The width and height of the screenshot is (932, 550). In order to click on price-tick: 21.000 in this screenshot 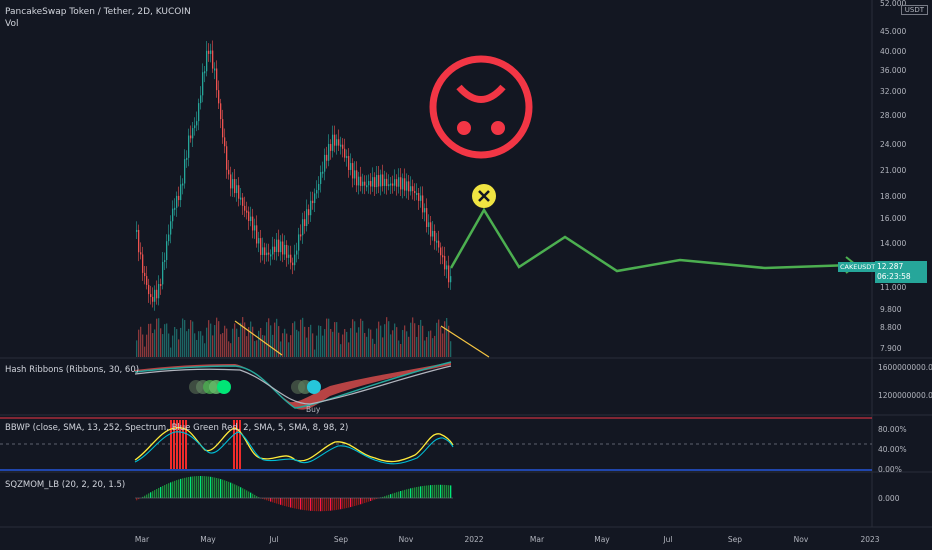, I will do `click(893, 170)`.